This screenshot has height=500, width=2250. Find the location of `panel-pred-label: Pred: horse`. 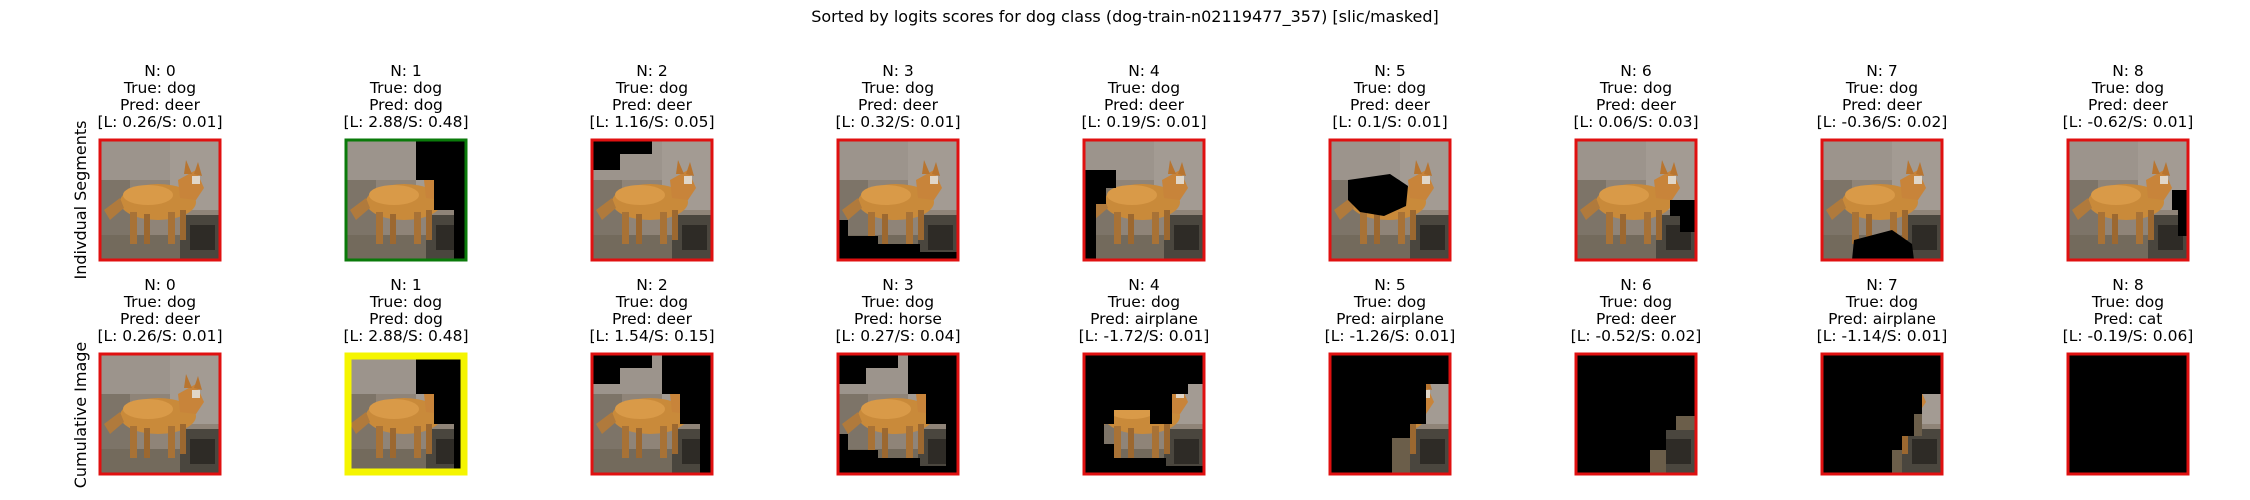

panel-pred-label: Pred: horse is located at coordinates (898, 319).